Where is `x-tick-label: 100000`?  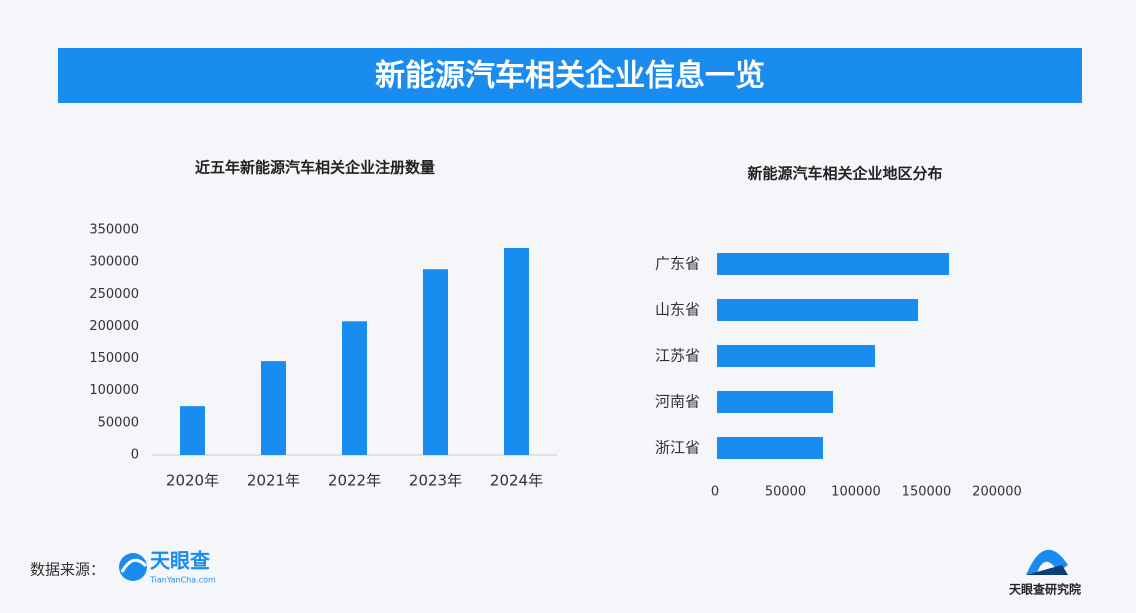 x-tick-label: 100000 is located at coordinates (856, 492).